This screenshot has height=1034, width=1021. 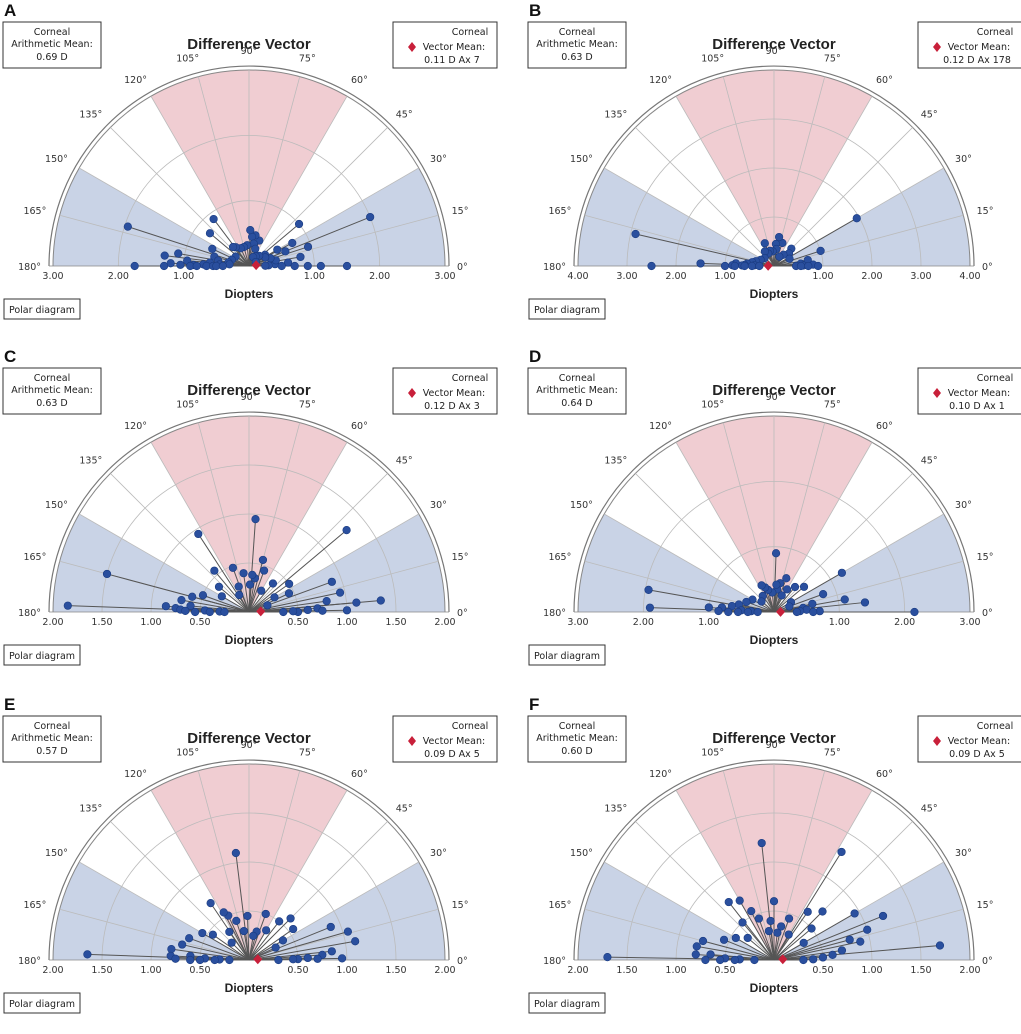 What do you see at coordinates (985, 557) in the screenshot?
I see `angle-label: 15°` at bounding box center [985, 557].